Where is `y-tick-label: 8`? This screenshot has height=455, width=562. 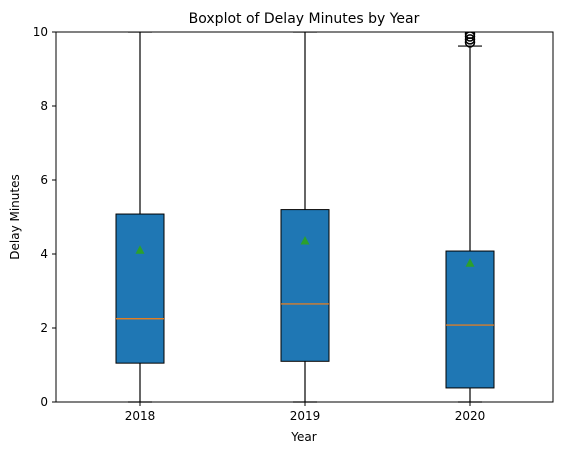 y-tick-label: 8 is located at coordinates (44, 106).